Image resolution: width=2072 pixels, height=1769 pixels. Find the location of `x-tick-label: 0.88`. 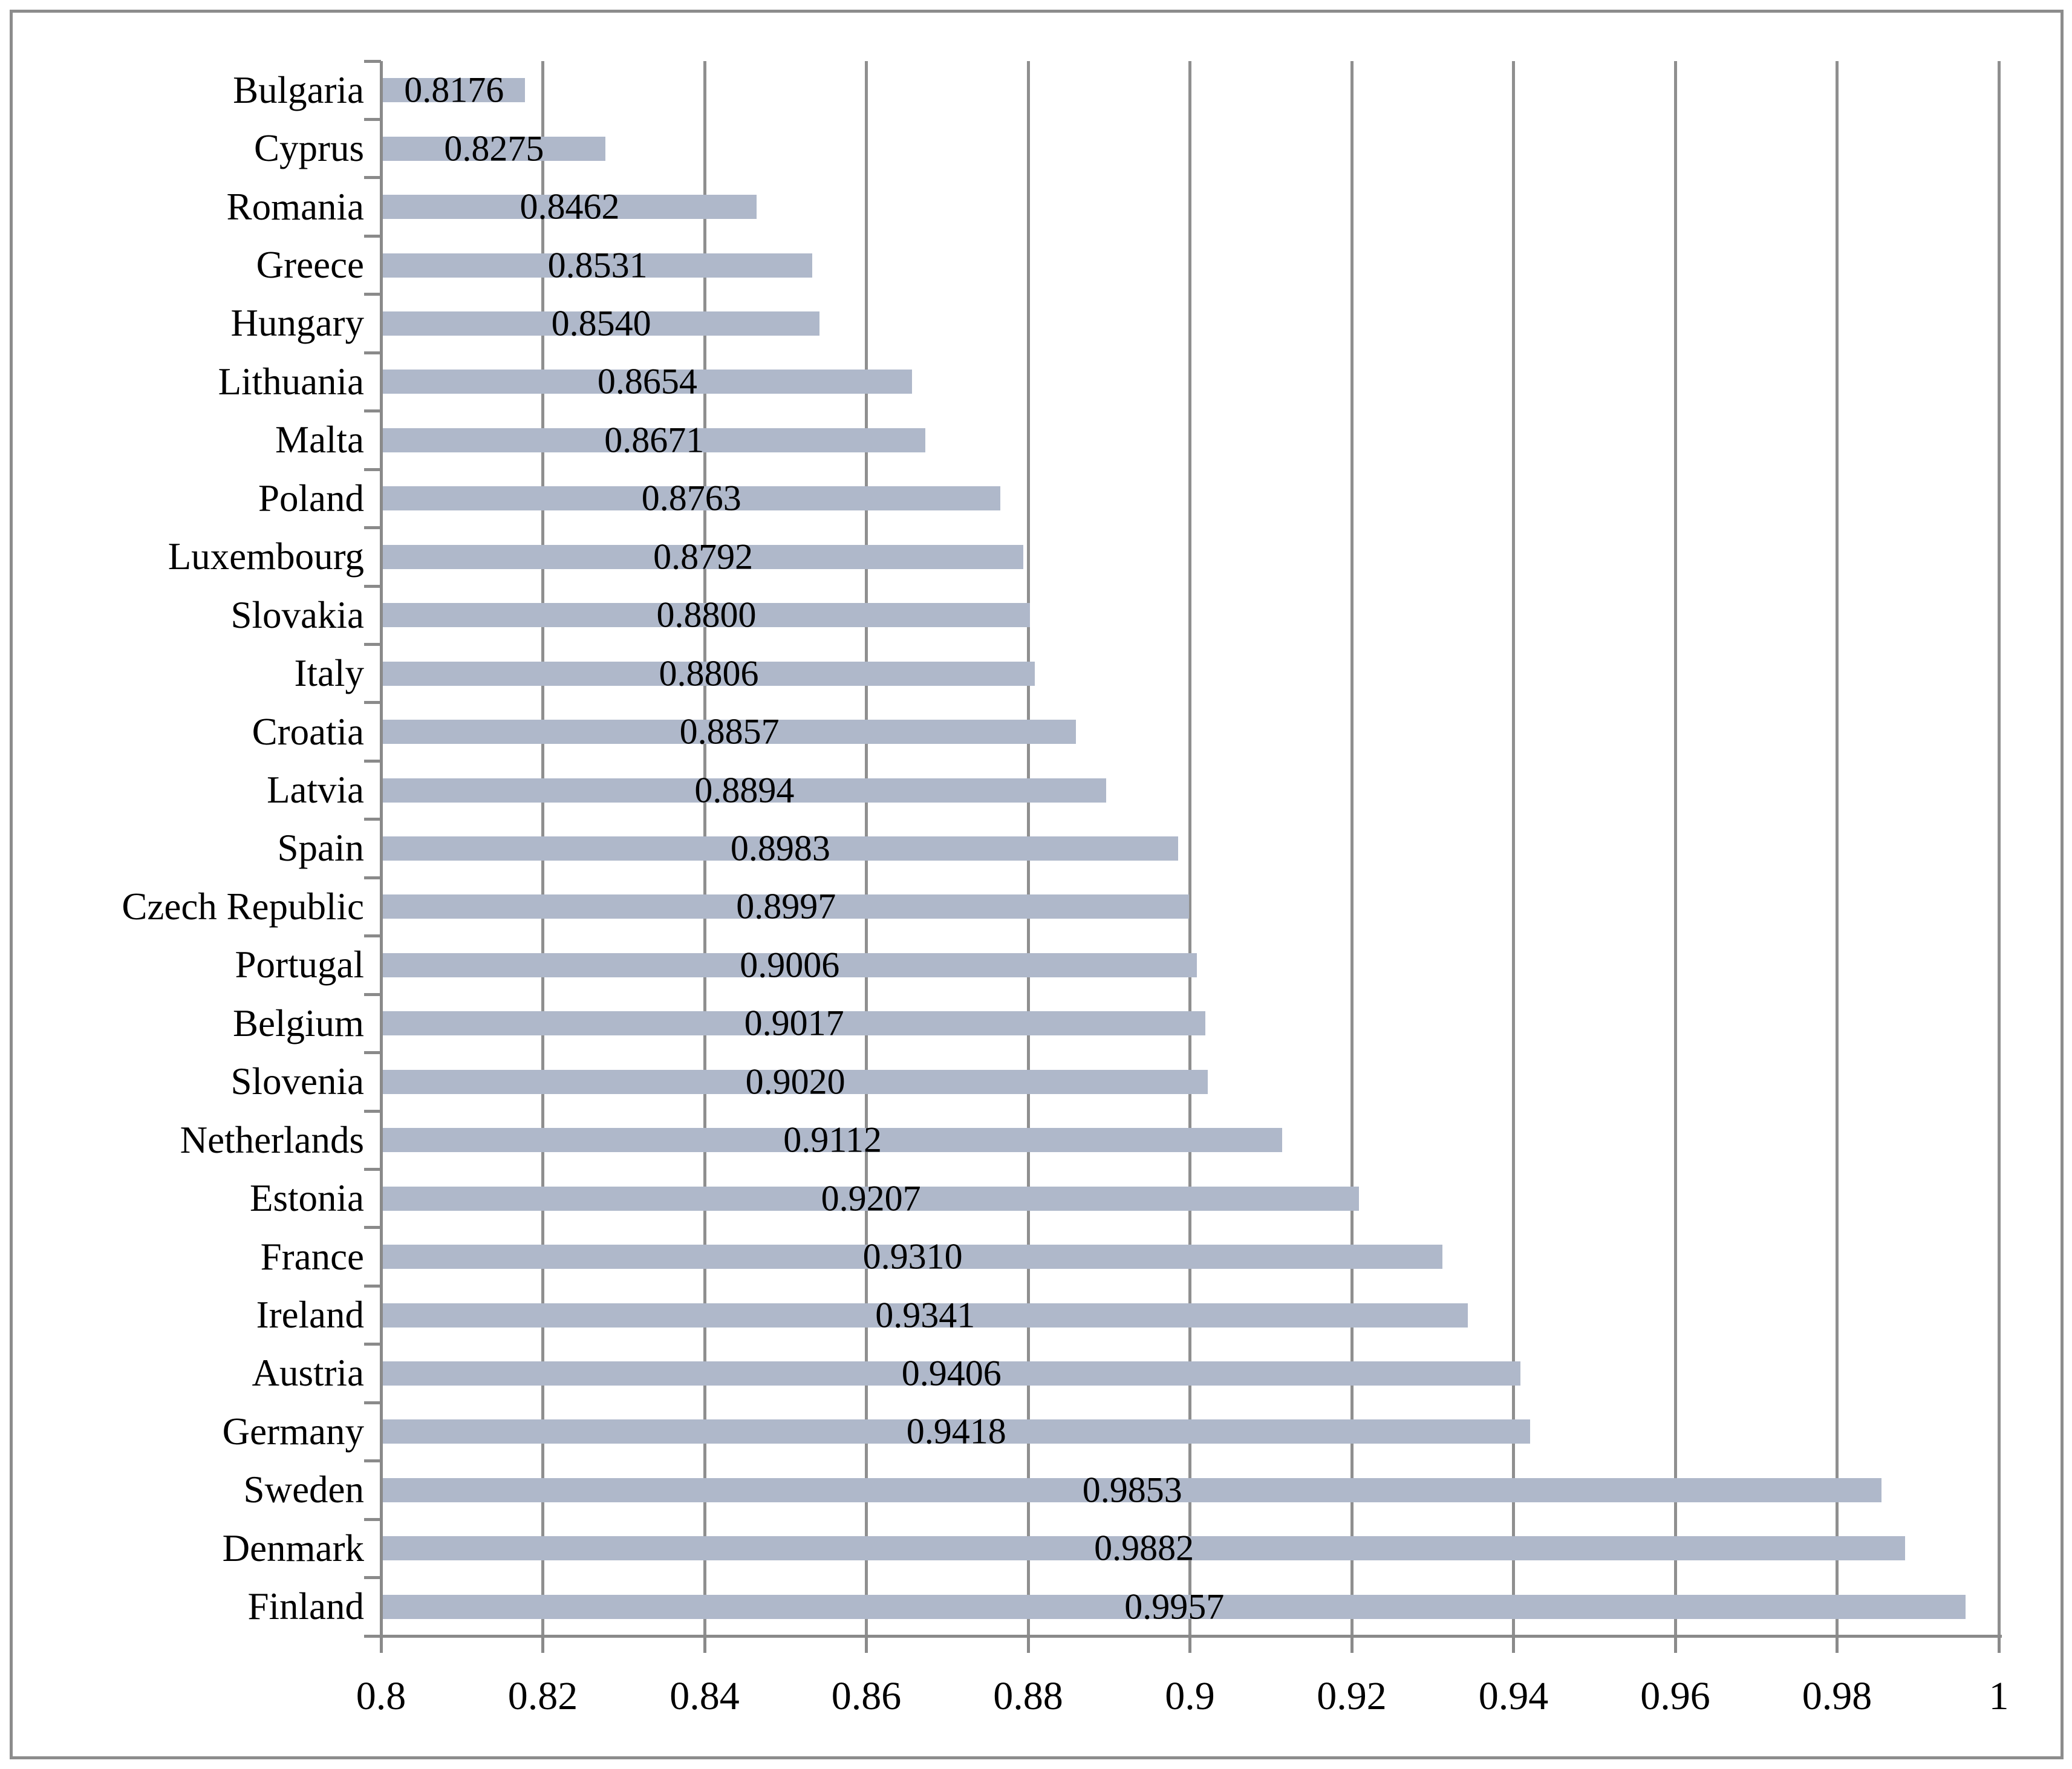

x-tick-label: 0.88 is located at coordinates (1028, 1696).